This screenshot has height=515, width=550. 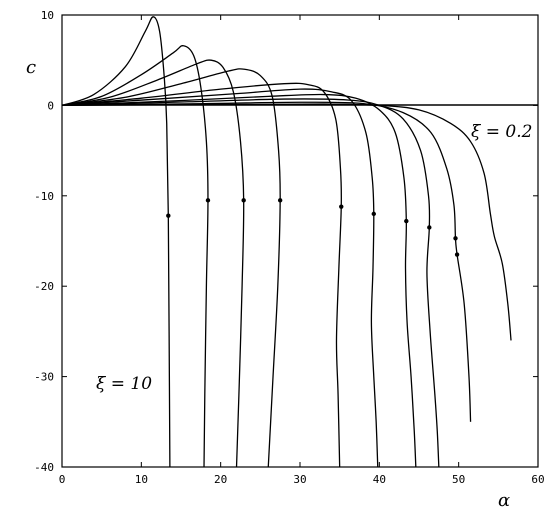 I want to click on annotation-xi-large: ξ = 10, so click(x=124, y=384).